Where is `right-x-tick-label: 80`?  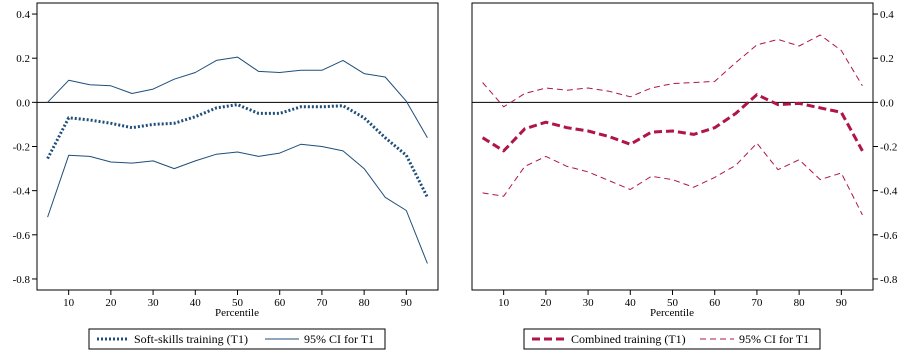 right-x-tick-label: 80 is located at coordinates (800, 303).